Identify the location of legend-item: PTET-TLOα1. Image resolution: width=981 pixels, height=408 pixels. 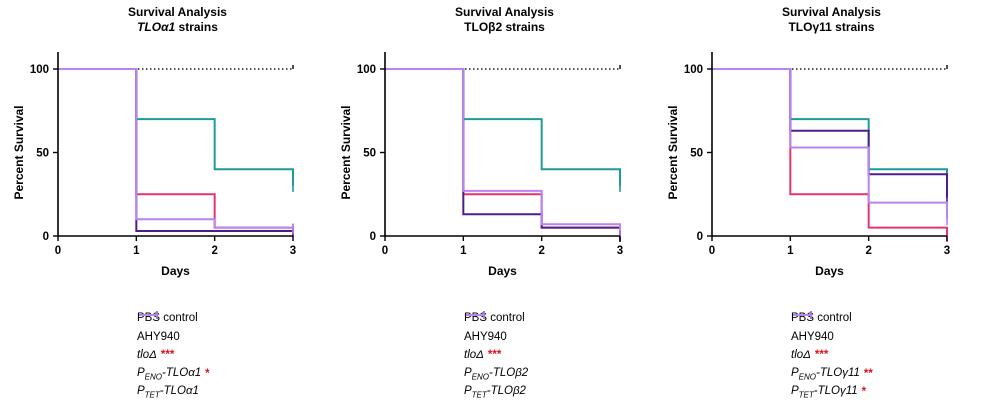
(173, 356).